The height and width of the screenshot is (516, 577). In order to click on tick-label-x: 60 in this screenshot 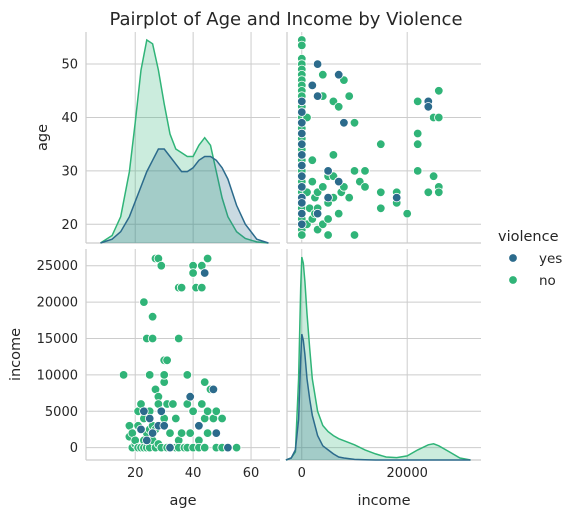, I will do `click(251, 473)`.